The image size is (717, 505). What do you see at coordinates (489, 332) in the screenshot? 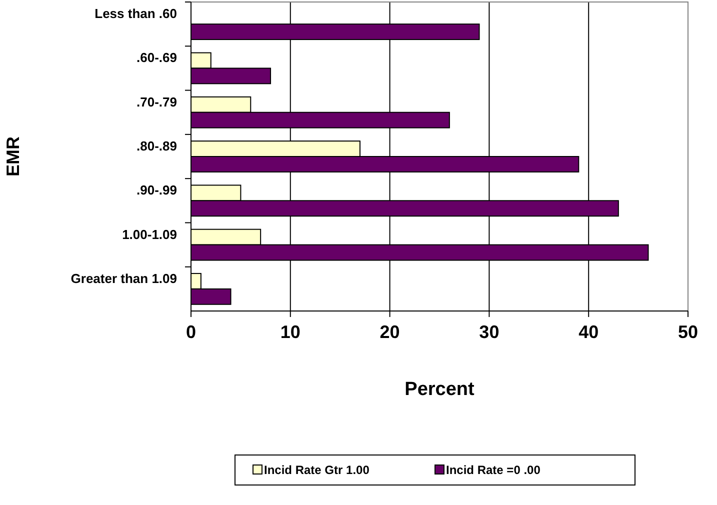
I see `x-tick-label: 30` at bounding box center [489, 332].